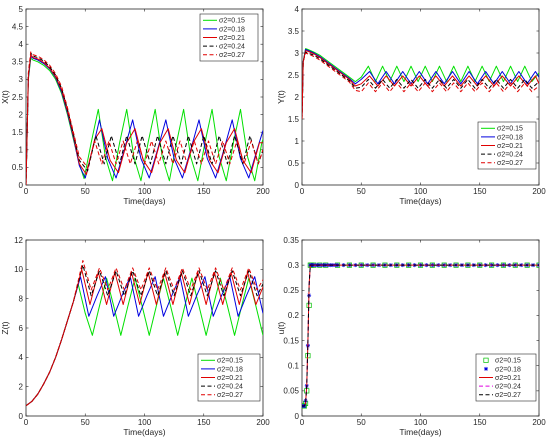  Describe the element at coordinates (5, 97) in the screenshot. I see `y-axis-label: X(t)` at that location.